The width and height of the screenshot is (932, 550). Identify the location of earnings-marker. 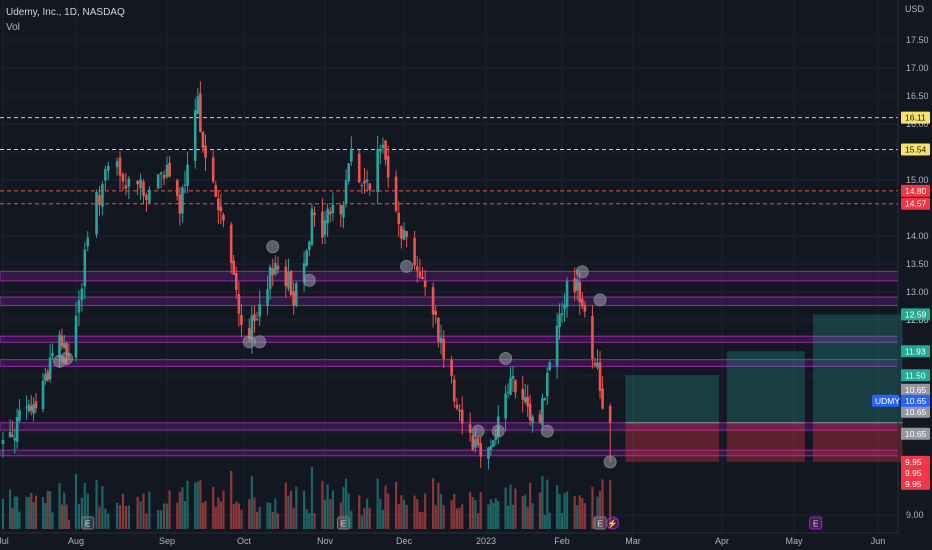
(343, 523).